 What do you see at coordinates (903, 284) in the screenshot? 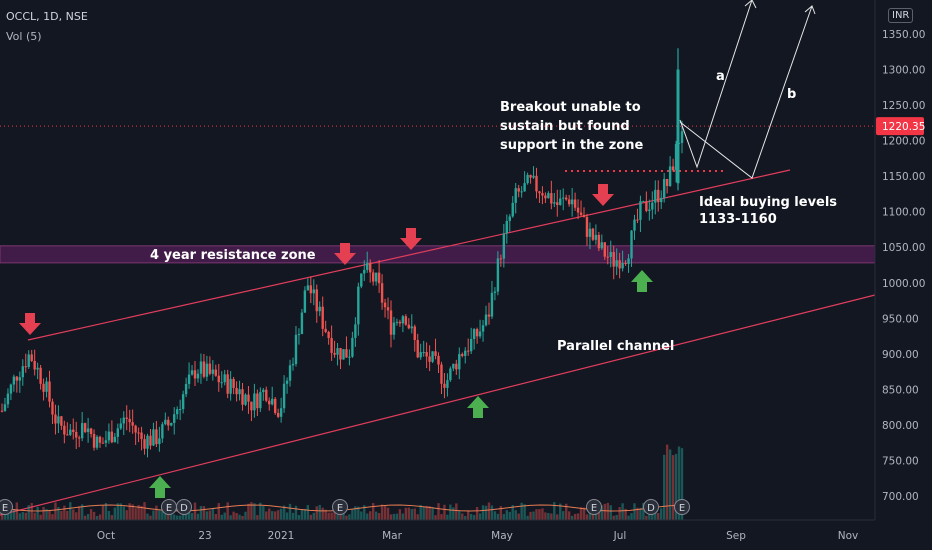
I see `y-tick-label: 1000.00` at bounding box center [903, 284].